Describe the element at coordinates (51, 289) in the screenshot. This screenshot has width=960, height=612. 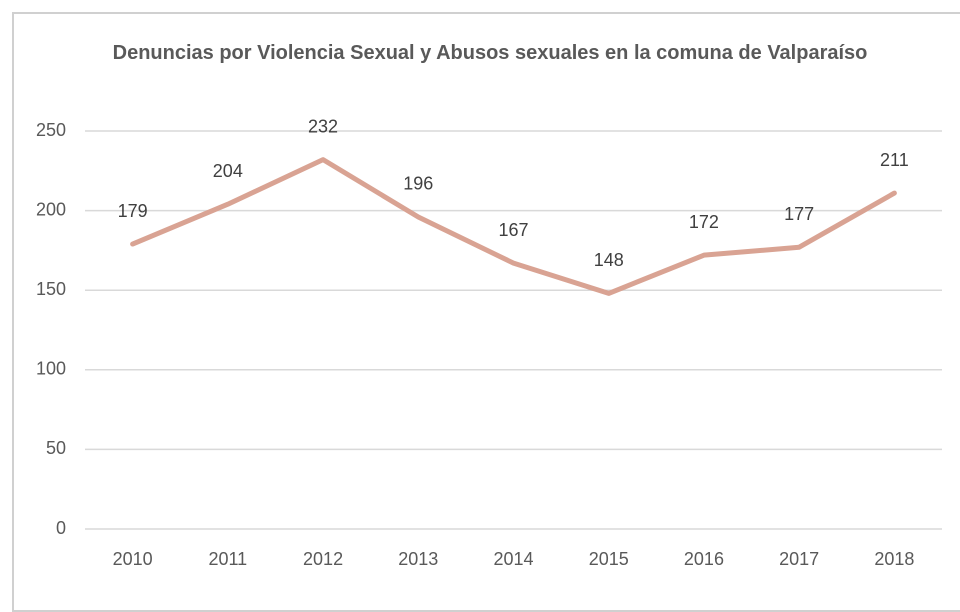
I see `y-tick-label: 150` at that location.